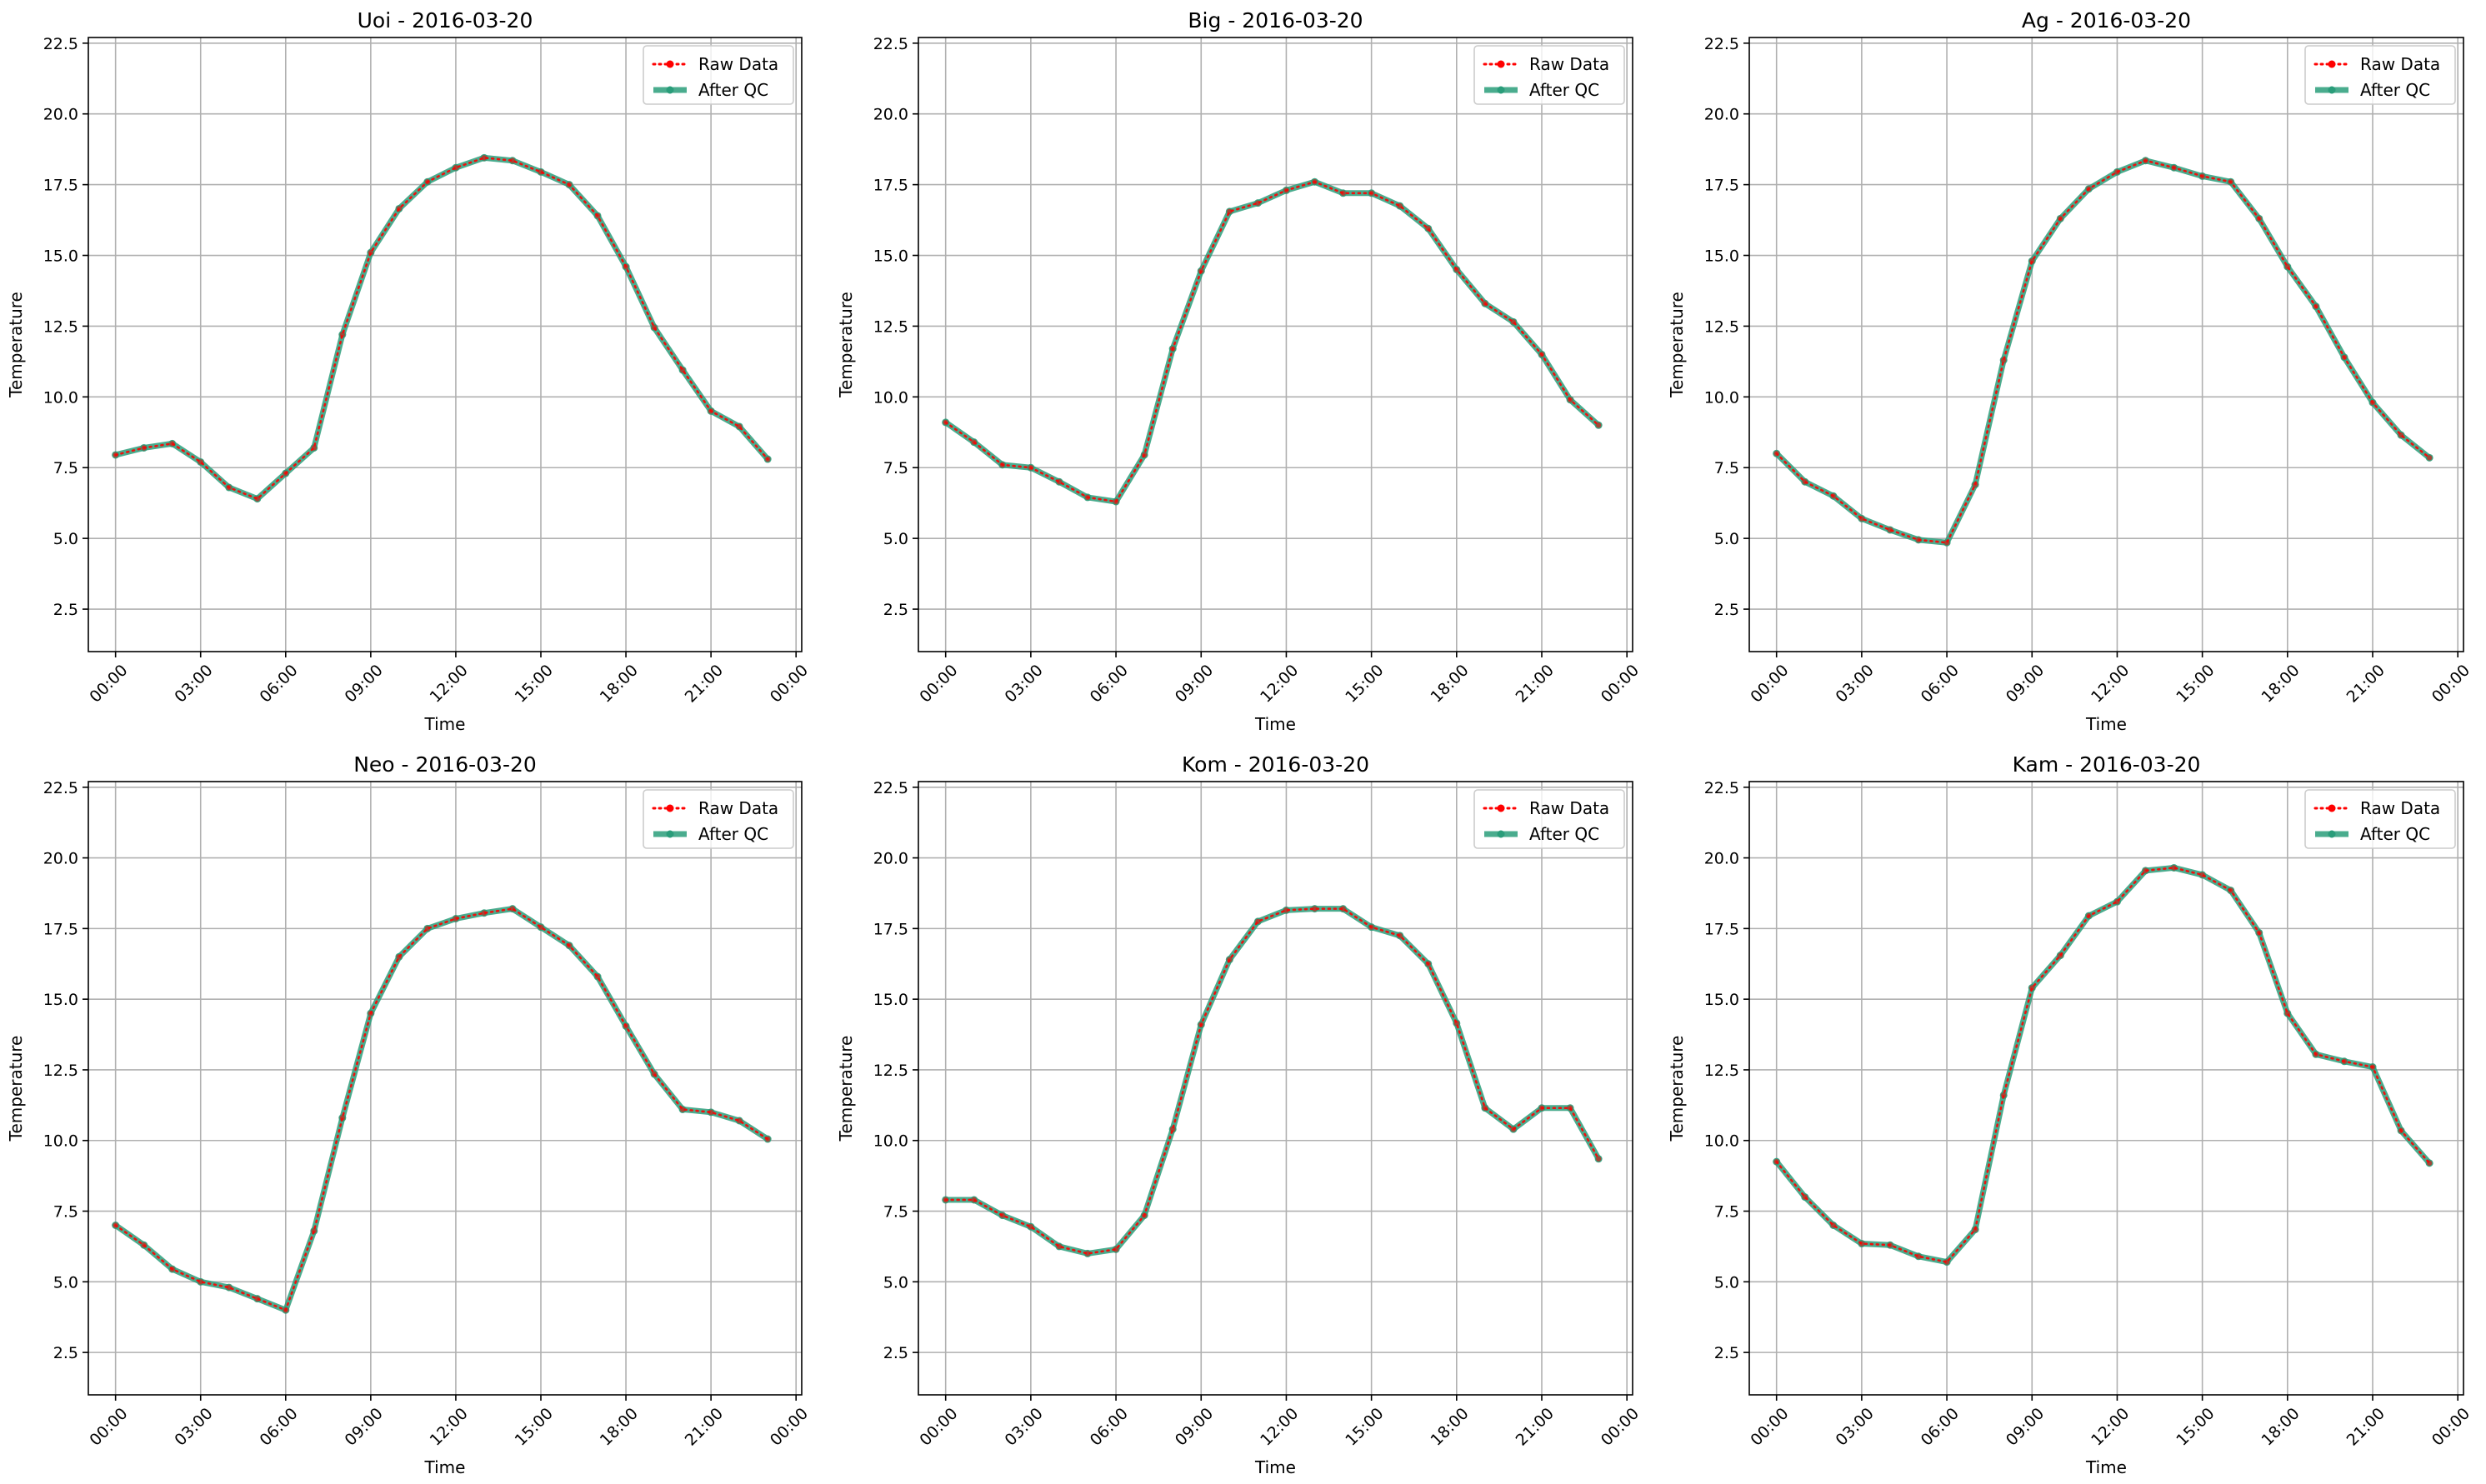  What do you see at coordinates (445, 1467) in the screenshot?
I see `x-axis-label: Time` at bounding box center [445, 1467].